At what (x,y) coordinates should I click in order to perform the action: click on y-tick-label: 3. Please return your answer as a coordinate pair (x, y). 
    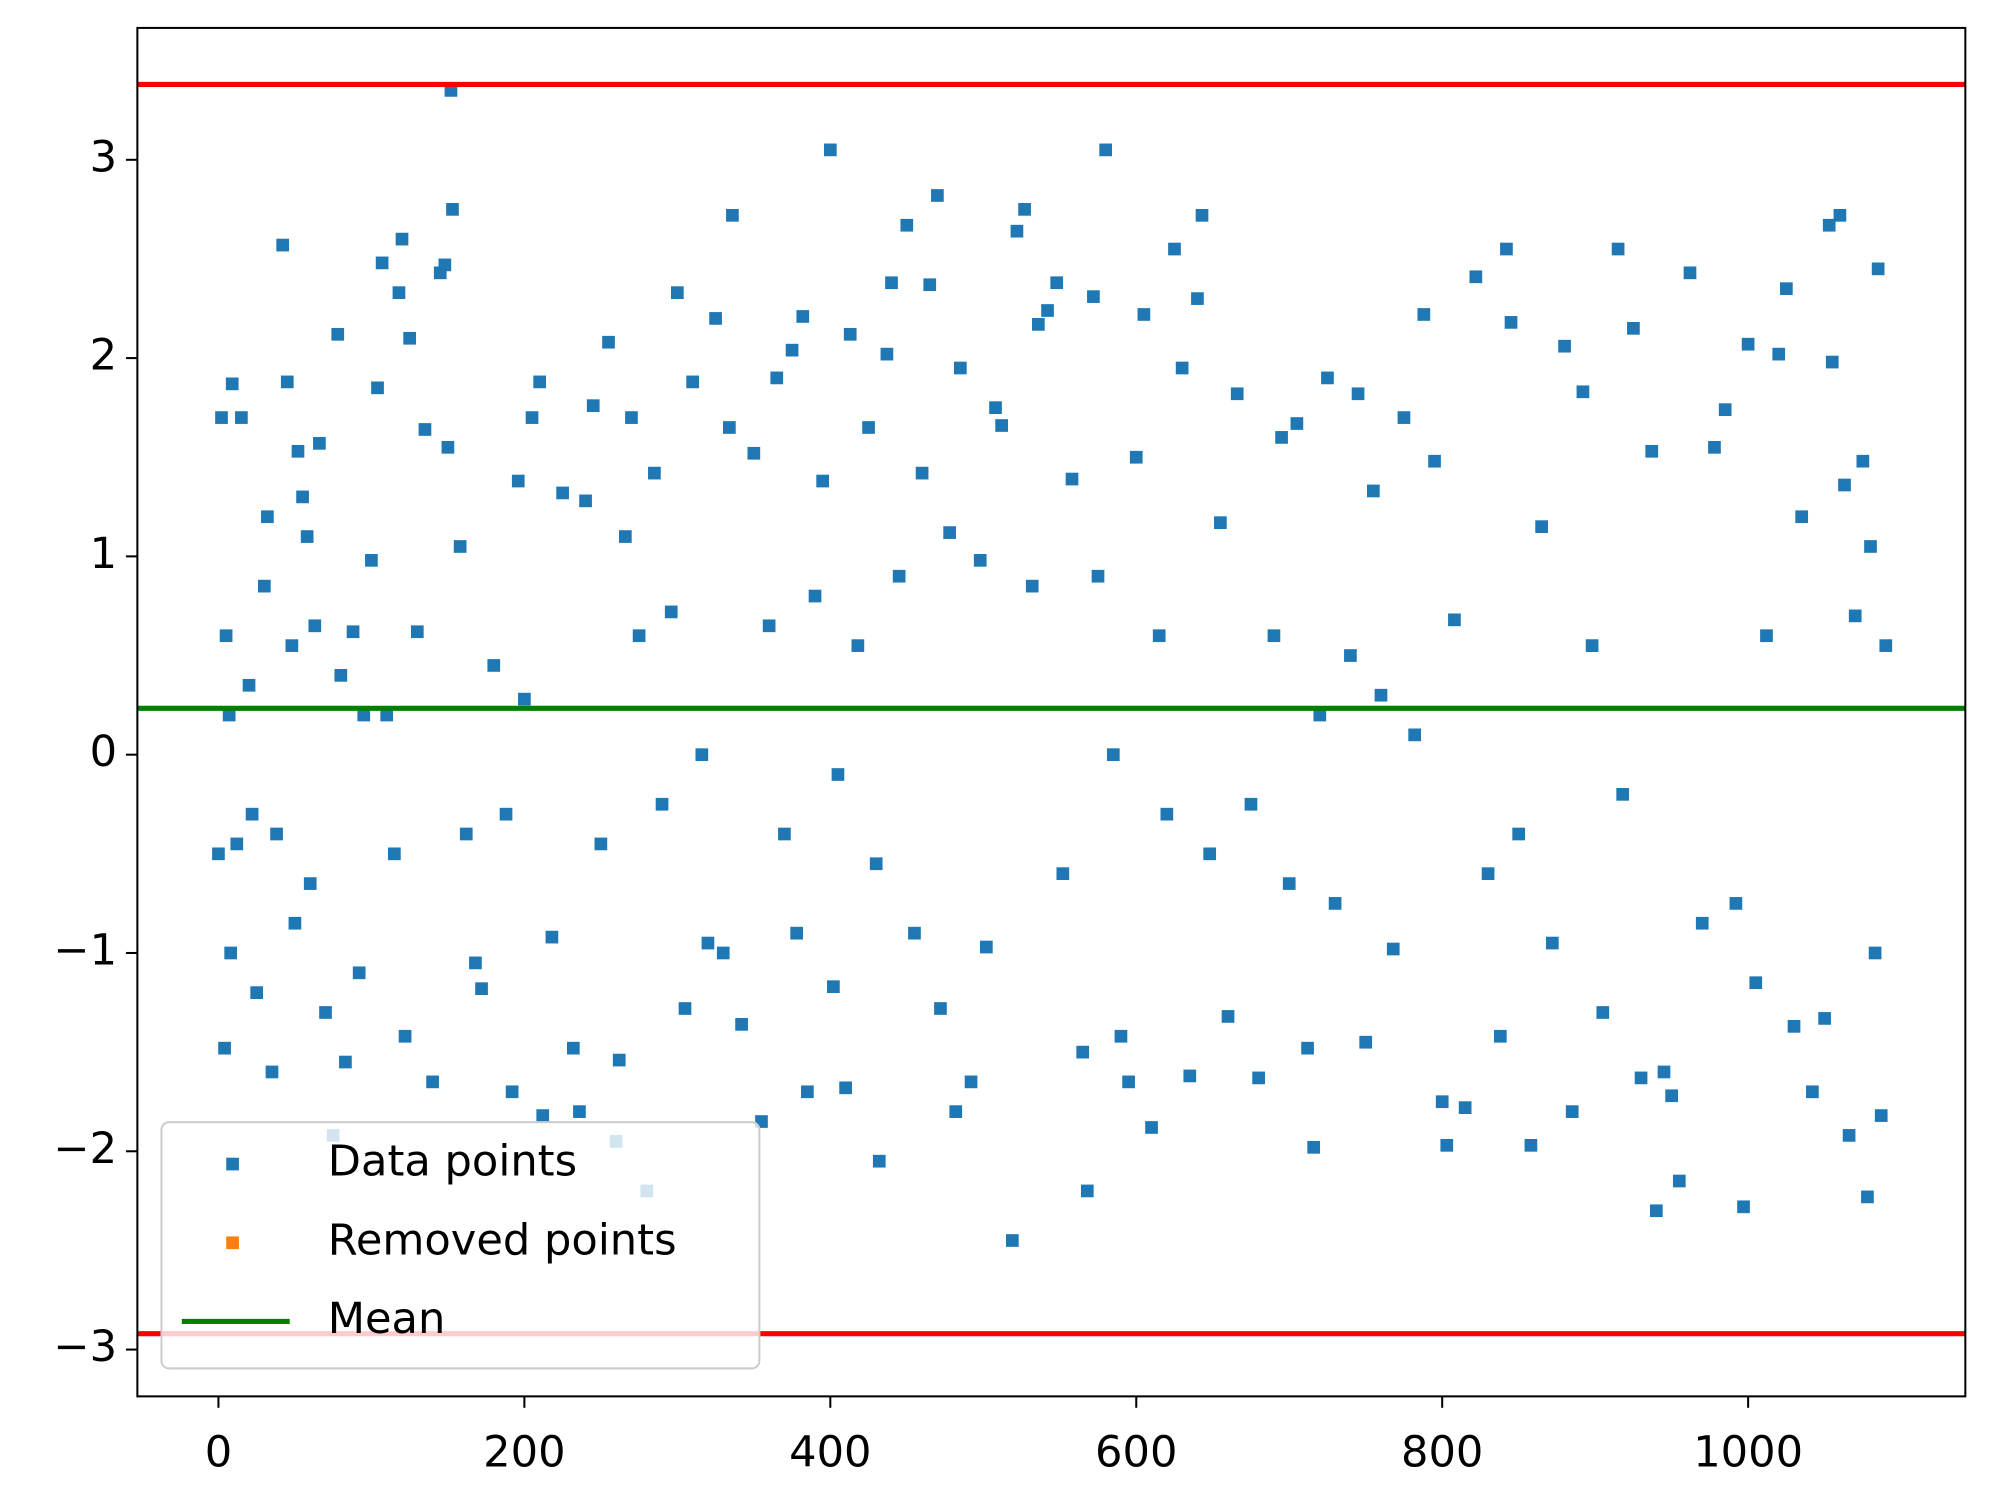
    Looking at the image, I should click on (103, 157).